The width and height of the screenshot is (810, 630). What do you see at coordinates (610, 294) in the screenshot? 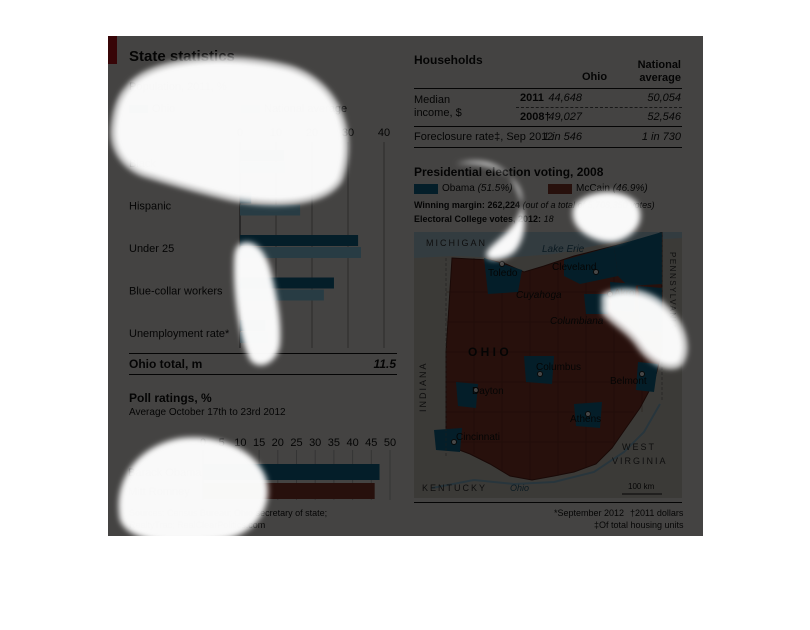
I see `akron-dot` at bounding box center [610, 294].